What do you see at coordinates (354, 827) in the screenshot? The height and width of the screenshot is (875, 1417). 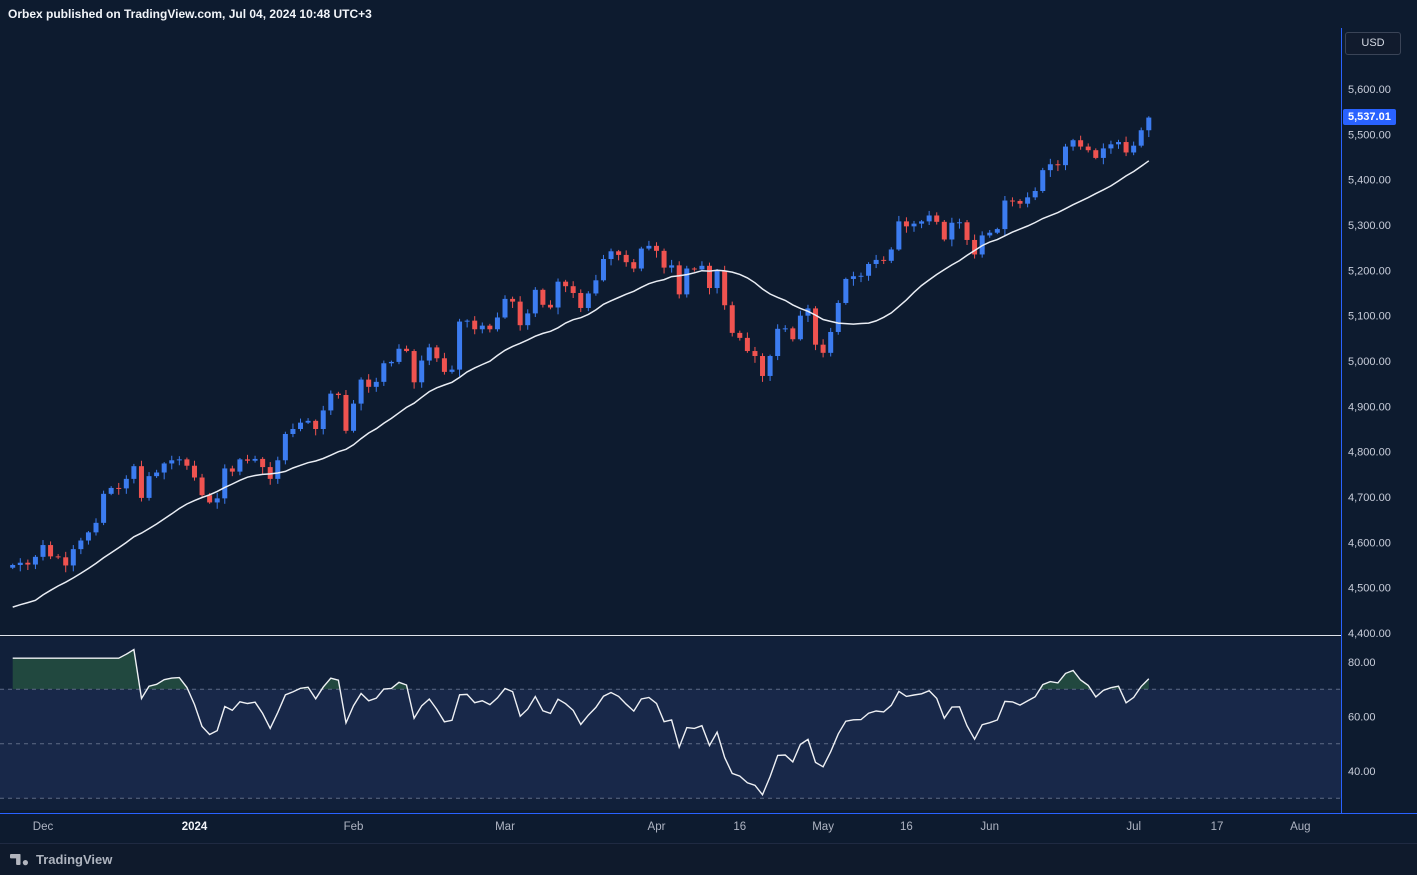 I see `time-tick-label: Feb` at bounding box center [354, 827].